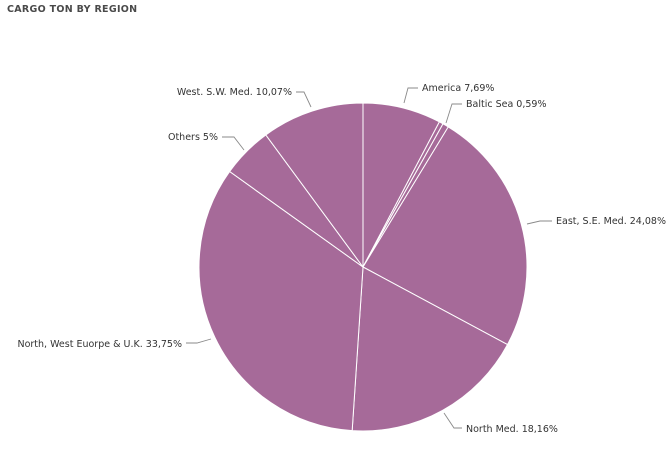 This screenshot has width=667, height=460. Describe the element at coordinates (611, 221) in the screenshot. I see `data-label-east-s-e-med: East, S.E. Med. 24,08%` at that location.